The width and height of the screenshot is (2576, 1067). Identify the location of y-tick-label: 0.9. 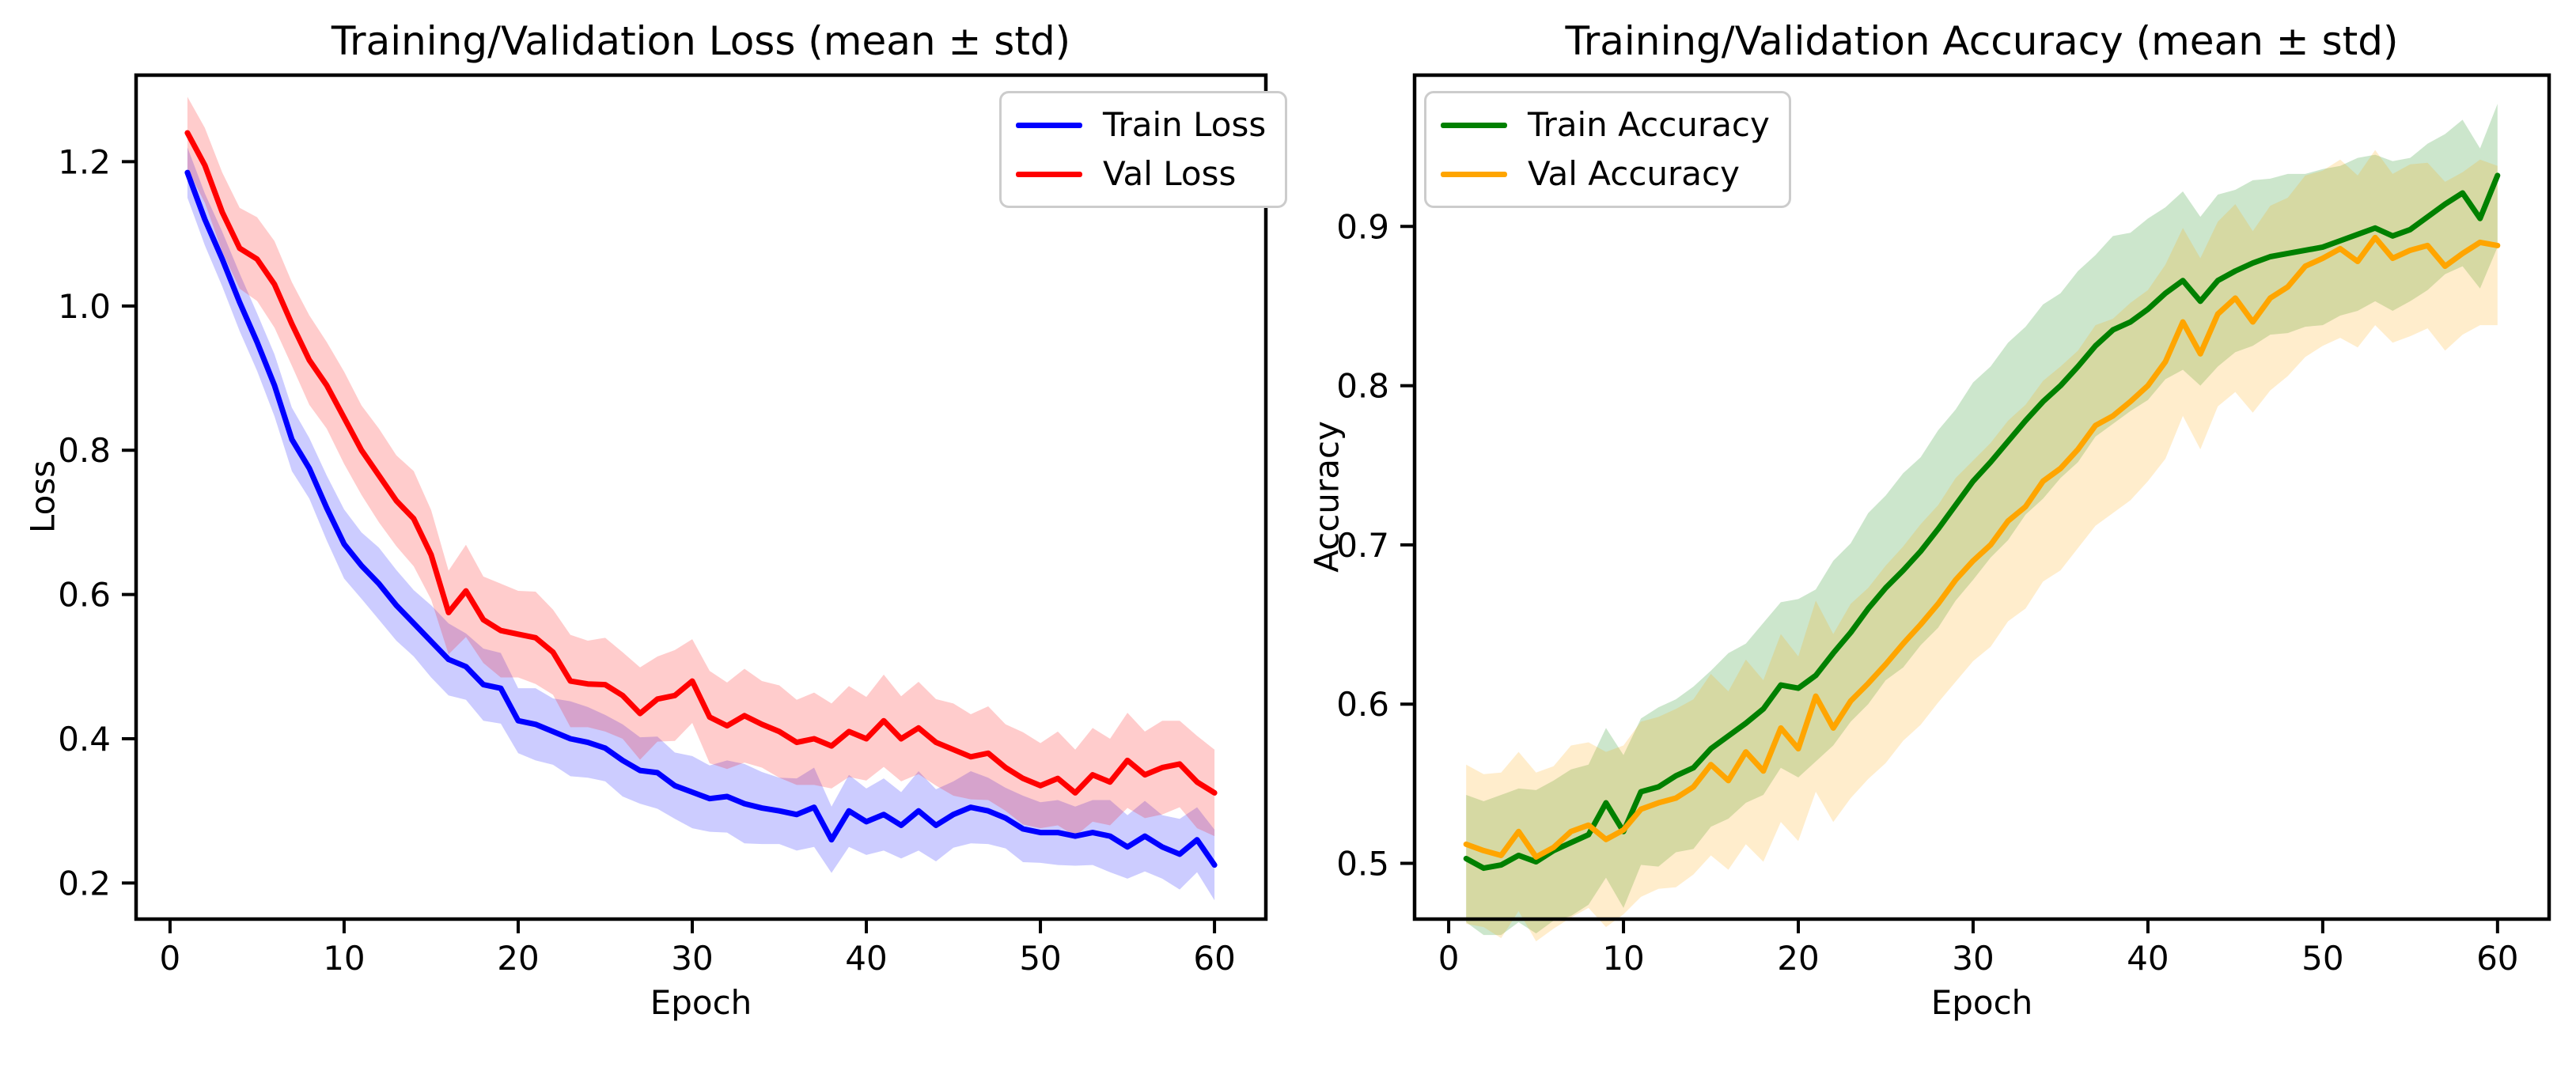
(1362, 227).